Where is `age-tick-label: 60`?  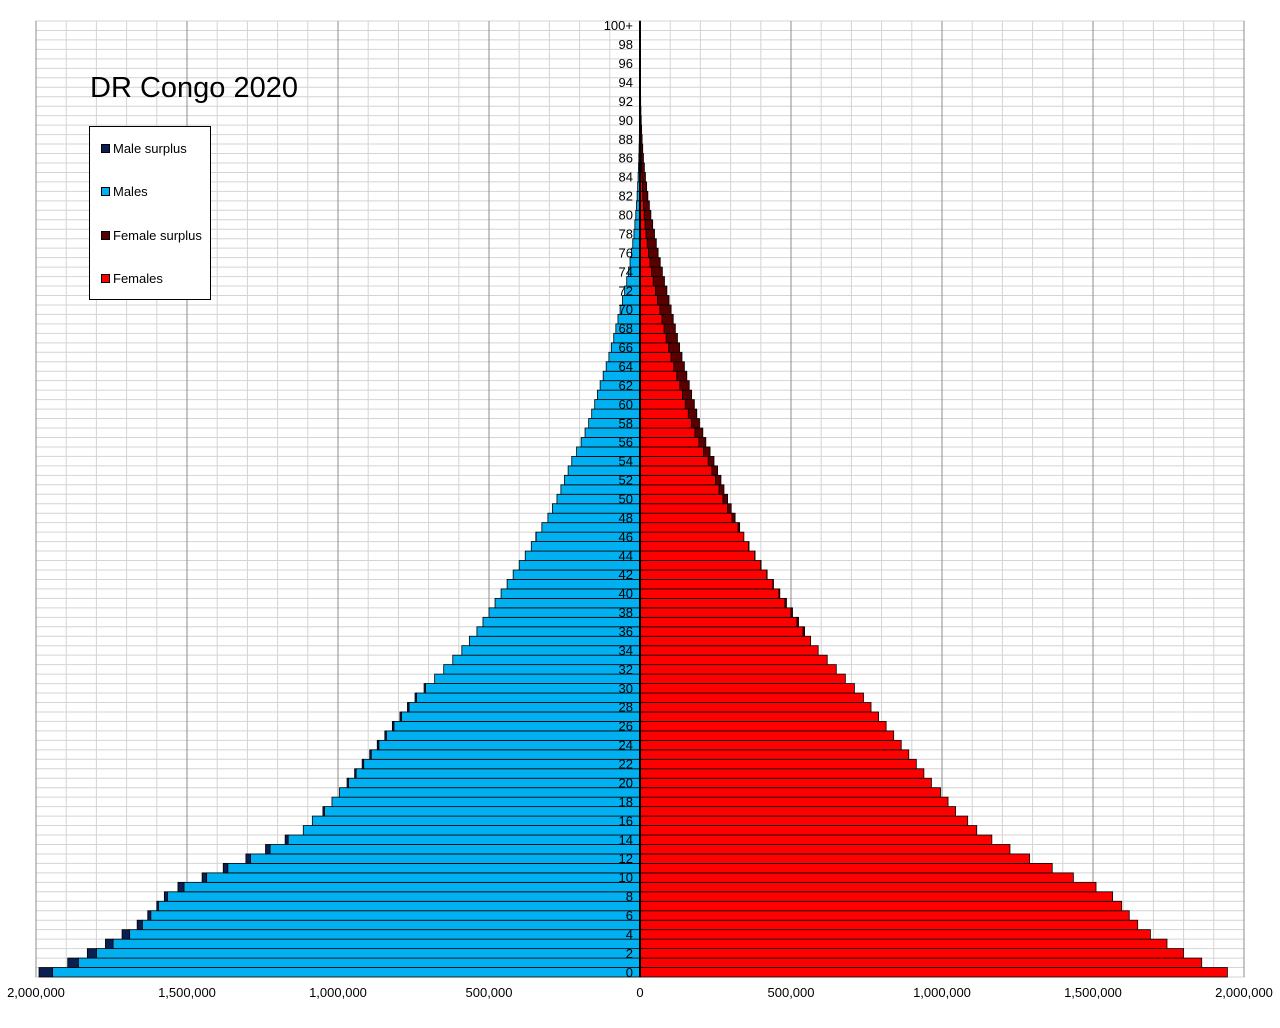
age-tick-label: 60 is located at coordinates (626, 404).